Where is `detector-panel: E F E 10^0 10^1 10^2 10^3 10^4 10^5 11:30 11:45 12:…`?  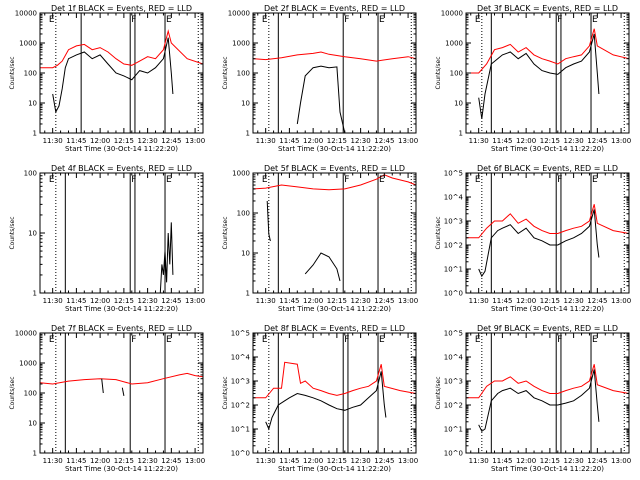 detector-panel: E F E 10^0 10^1 10^2 10^3 10^4 10^5 11:30 11:45 12:… is located at coordinates (320, 398).